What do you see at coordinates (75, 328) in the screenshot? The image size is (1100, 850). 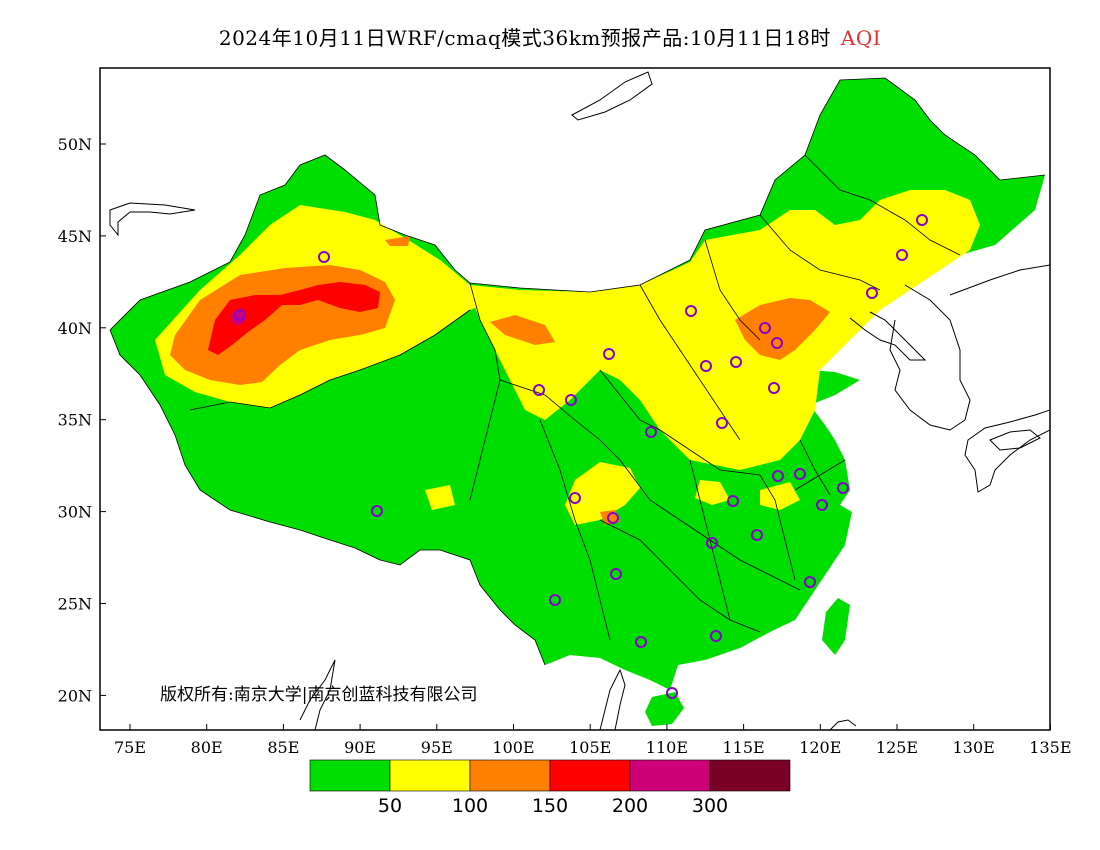 I see `lat-label: 40N` at bounding box center [75, 328].